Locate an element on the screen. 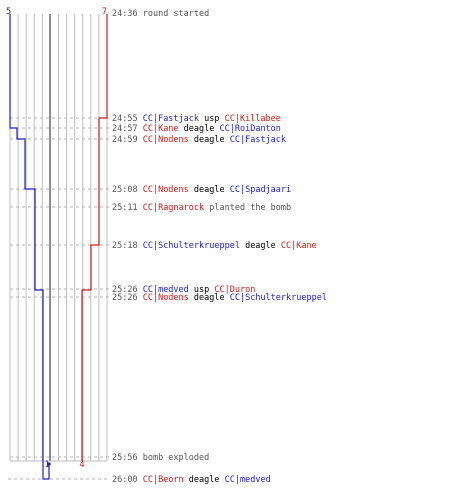 This screenshot has height=500, width=450. event-time: 24:57 is located at coordinates (127, 129).